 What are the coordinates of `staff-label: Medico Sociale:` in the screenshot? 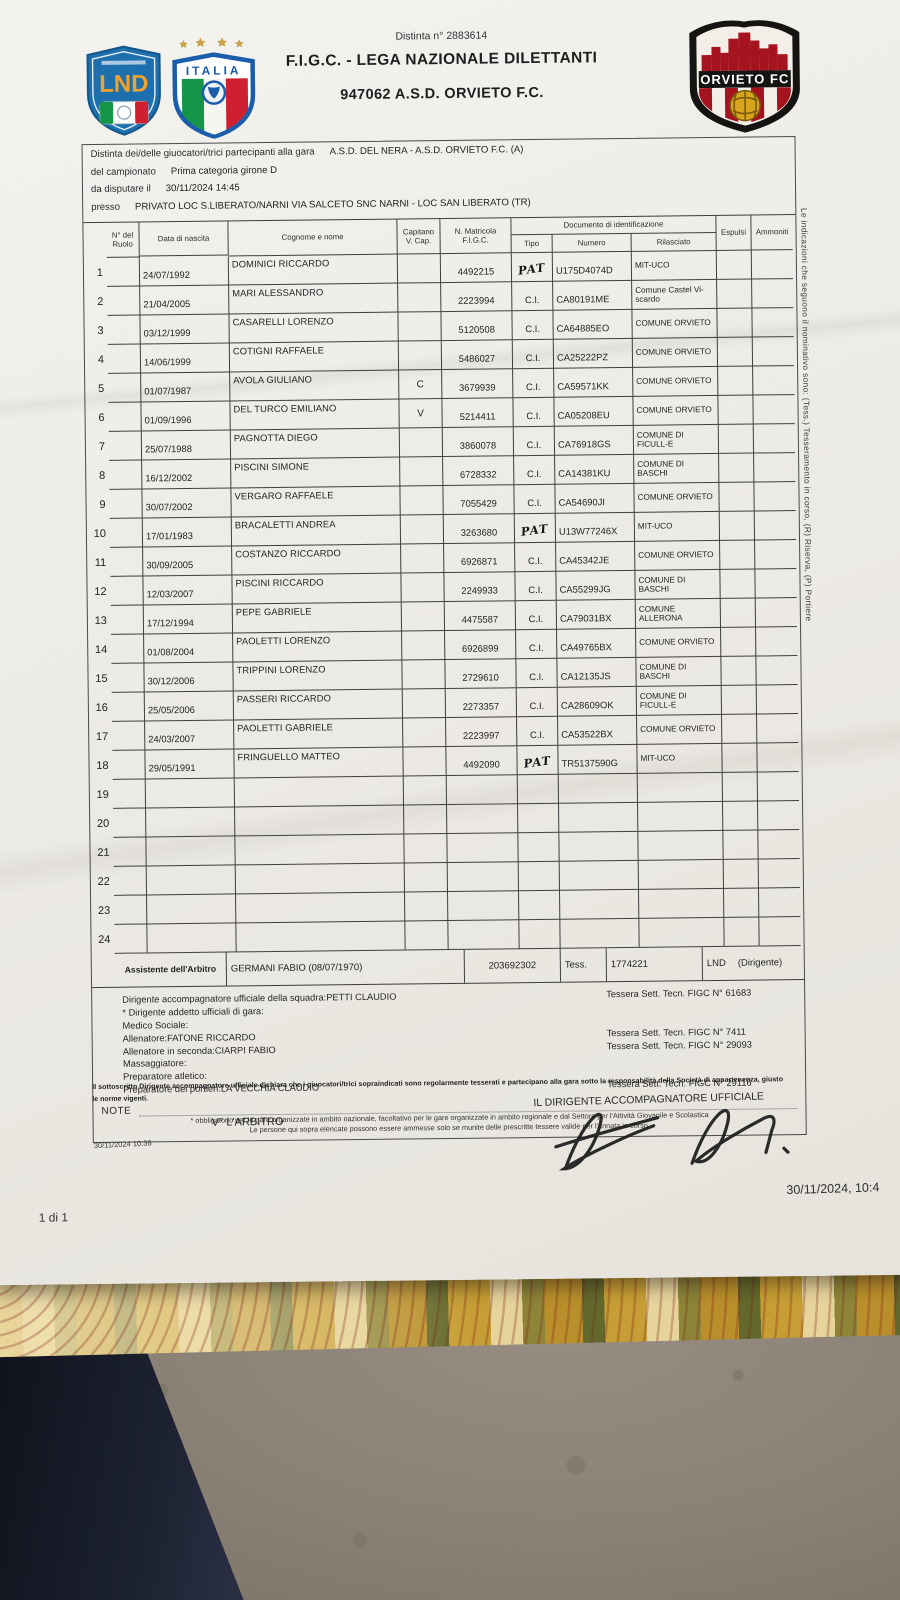 It's located at (155, 1025).